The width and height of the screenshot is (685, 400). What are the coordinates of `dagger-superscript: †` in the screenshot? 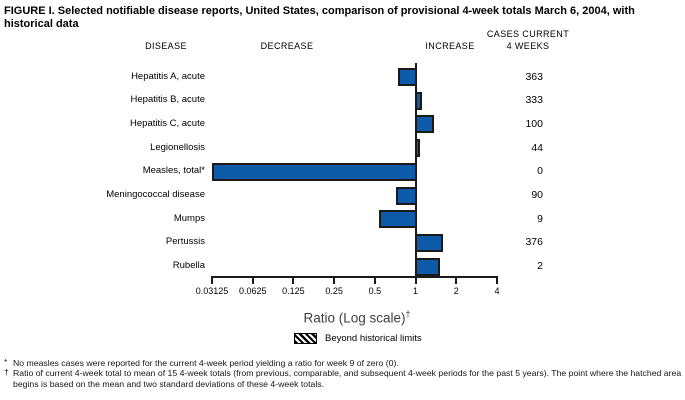 It's located at (408, 314).